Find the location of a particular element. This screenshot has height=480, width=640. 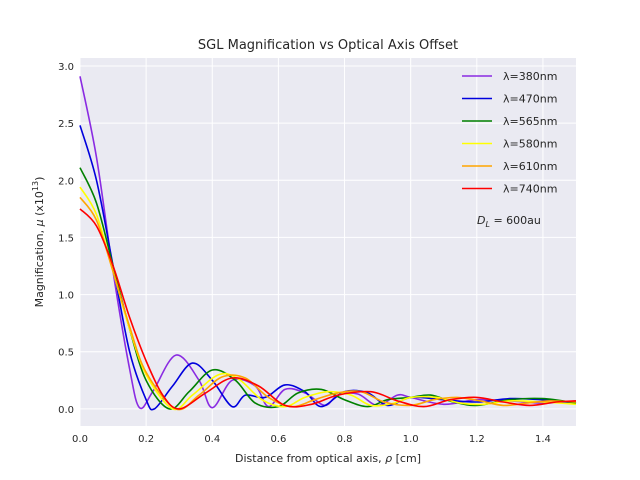

y-tick-label: 2.0 is located at coordinates (66, 181).